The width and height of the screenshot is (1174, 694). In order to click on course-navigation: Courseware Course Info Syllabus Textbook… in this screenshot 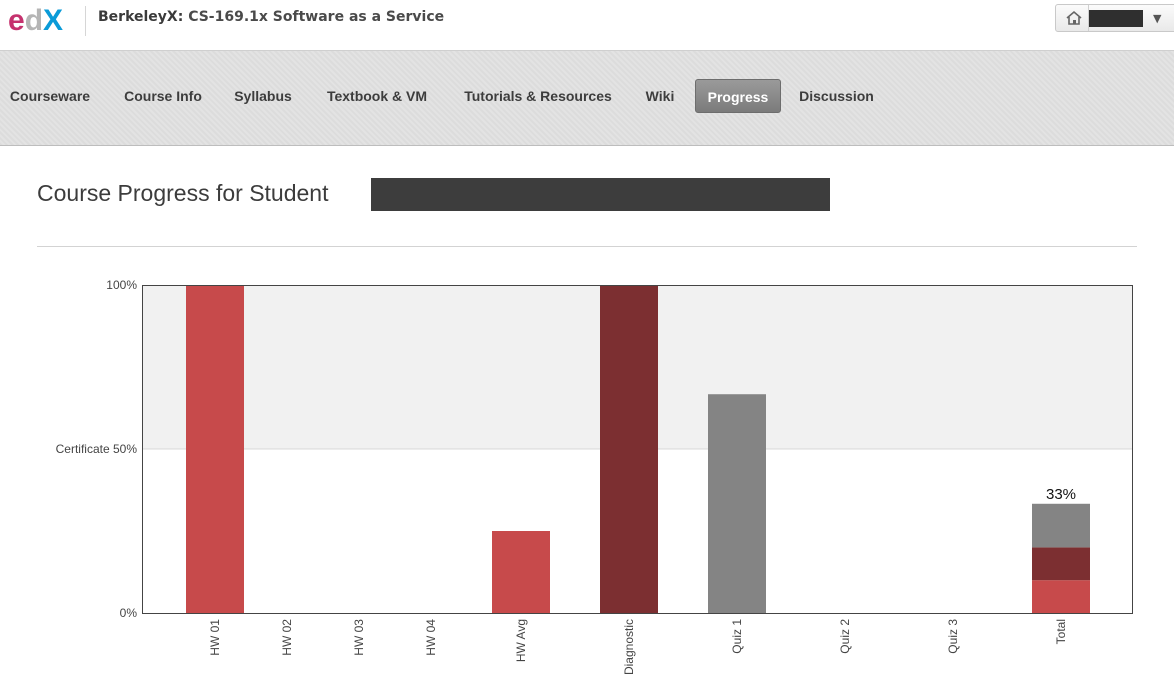, I will do `click(587, 98)`.